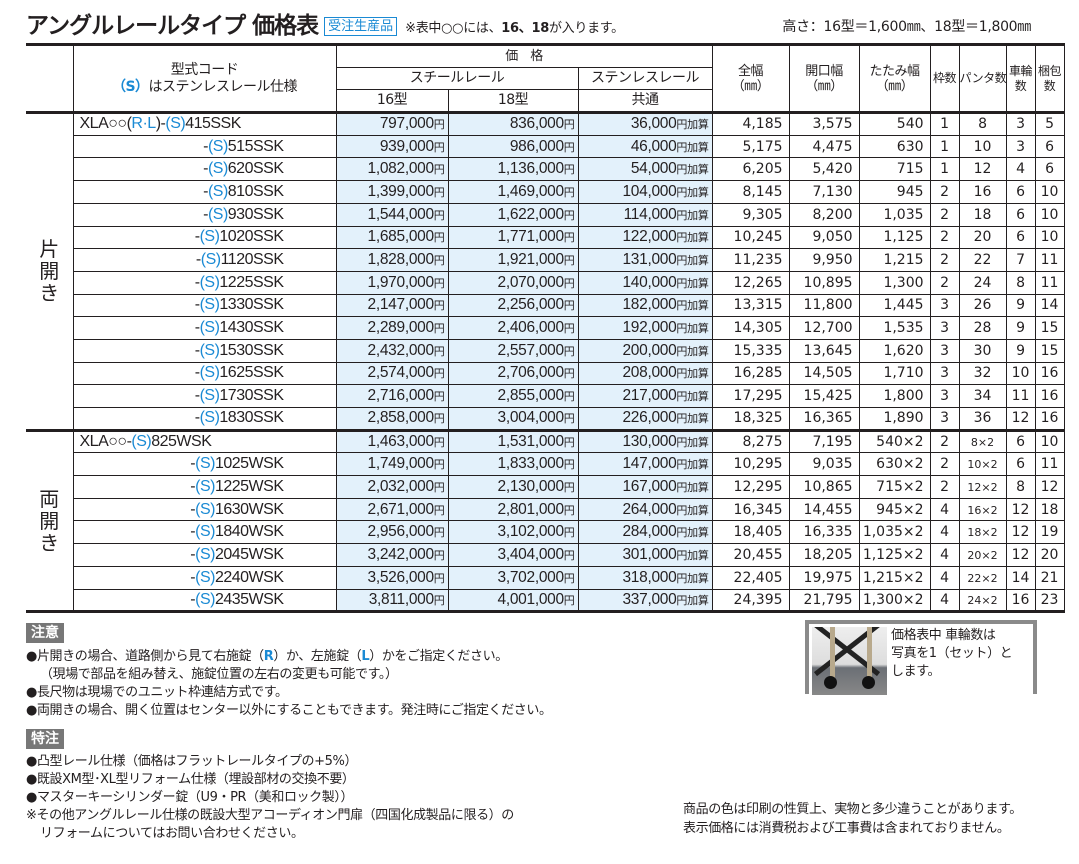 Image resolution: width=1079 pixels, height=864 pixels. What do you see at coordinates (894, 123) in the screenshot?
I see `folded-width-cell: 540` at bounding box center [894, 123].